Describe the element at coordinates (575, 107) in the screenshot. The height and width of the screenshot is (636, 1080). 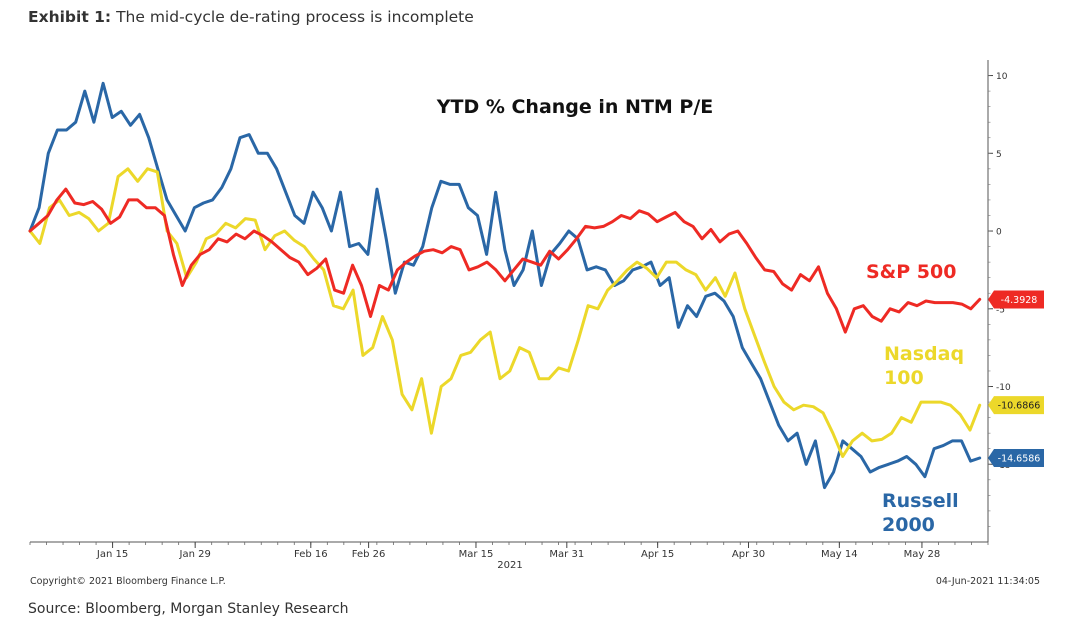
I see `chart-title: YTD % Change in NTM P/E` at that location.